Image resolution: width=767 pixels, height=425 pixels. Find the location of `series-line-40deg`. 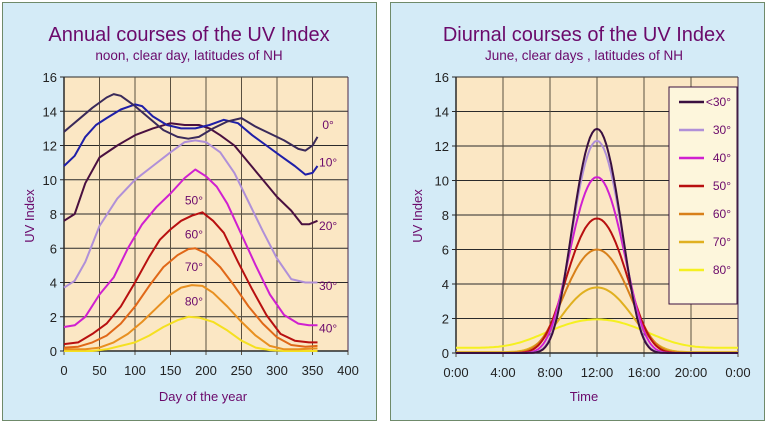

series-line-40deg is located at coordinates (190, 248).